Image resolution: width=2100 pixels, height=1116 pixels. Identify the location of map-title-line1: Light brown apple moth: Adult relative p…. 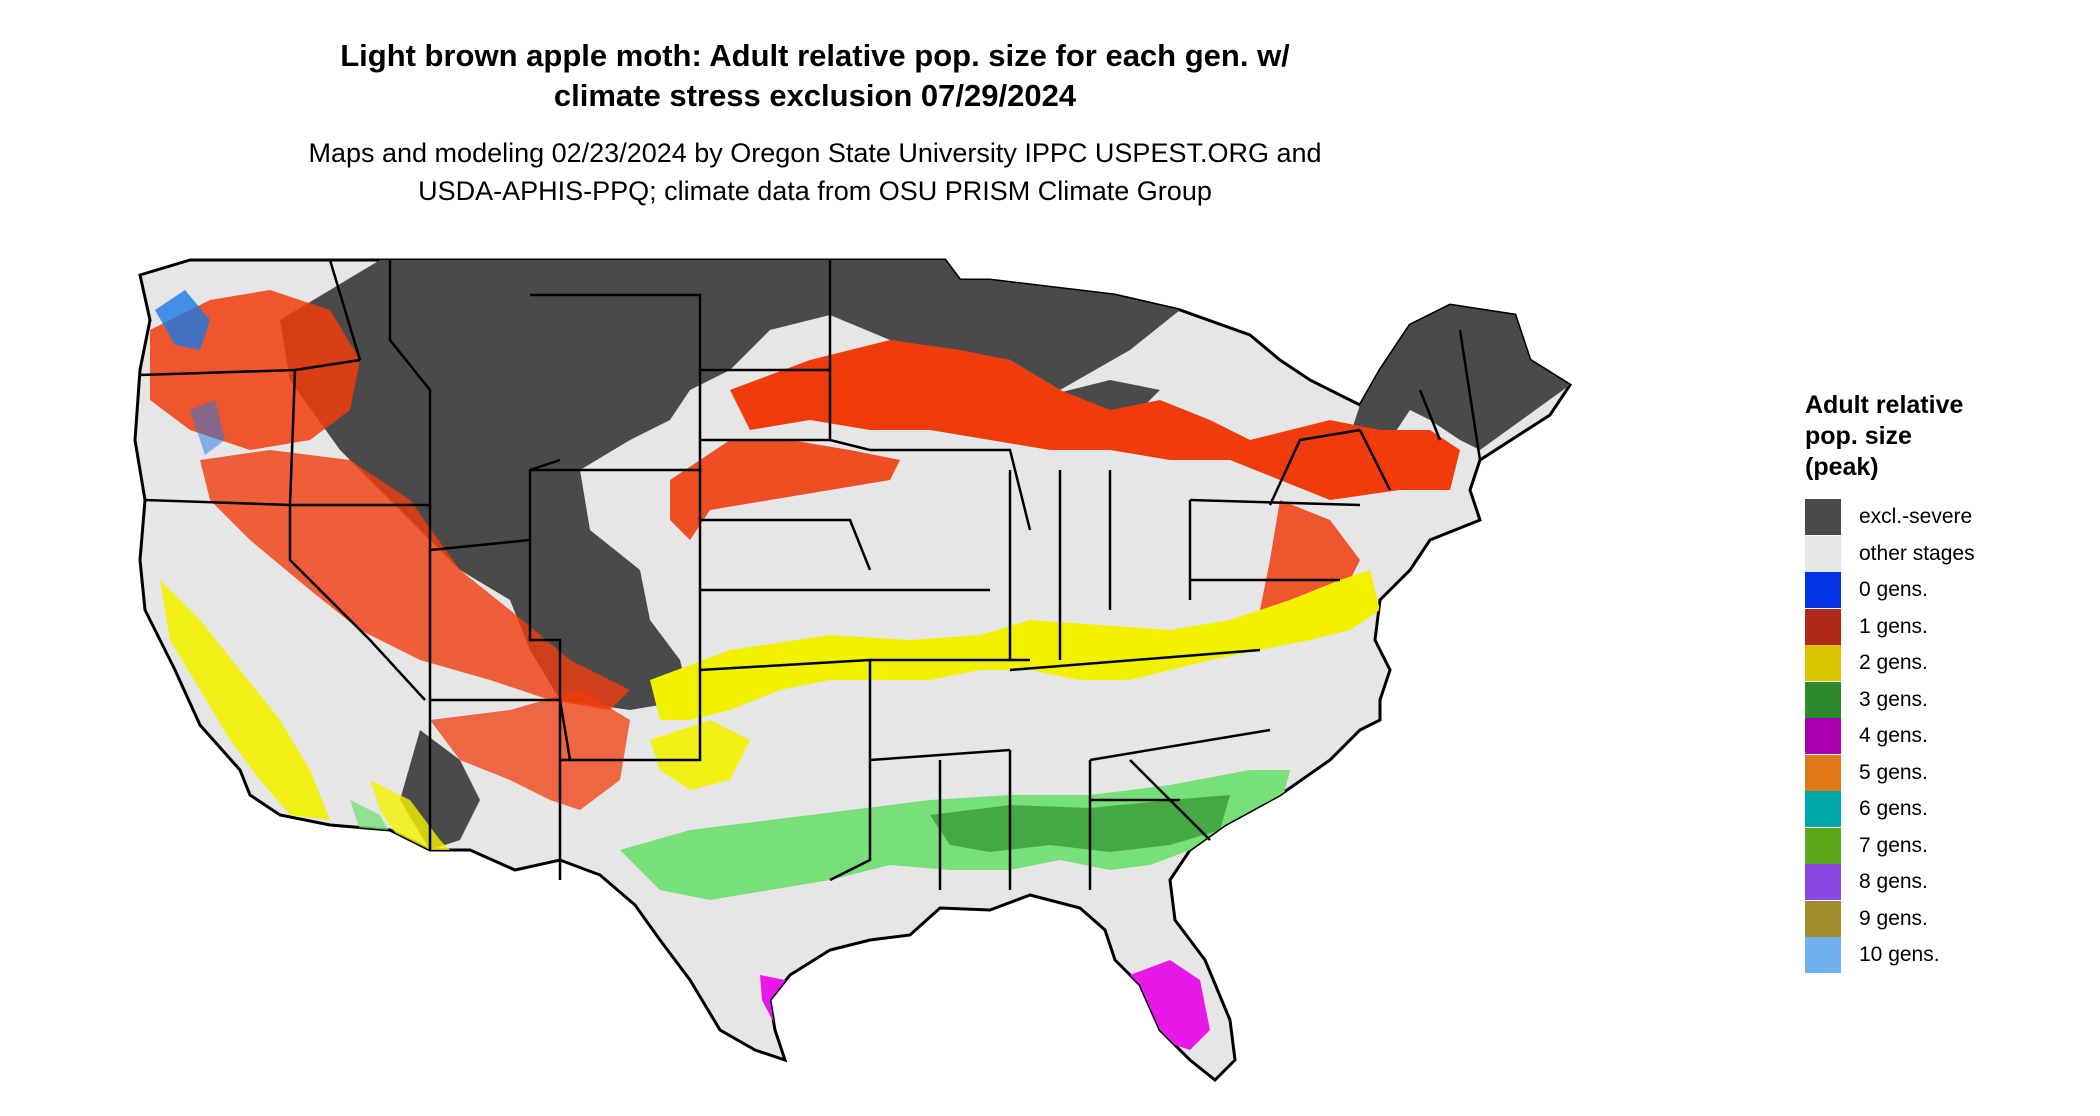
(815, 55).